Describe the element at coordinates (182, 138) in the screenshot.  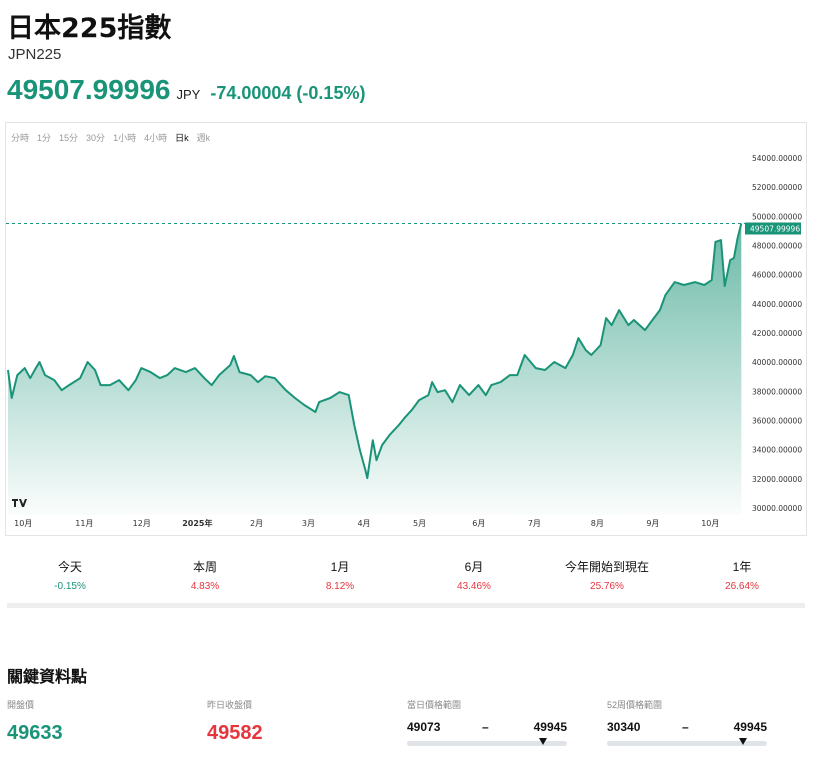
I see `tab-timeframe-active: 日k` at that location.